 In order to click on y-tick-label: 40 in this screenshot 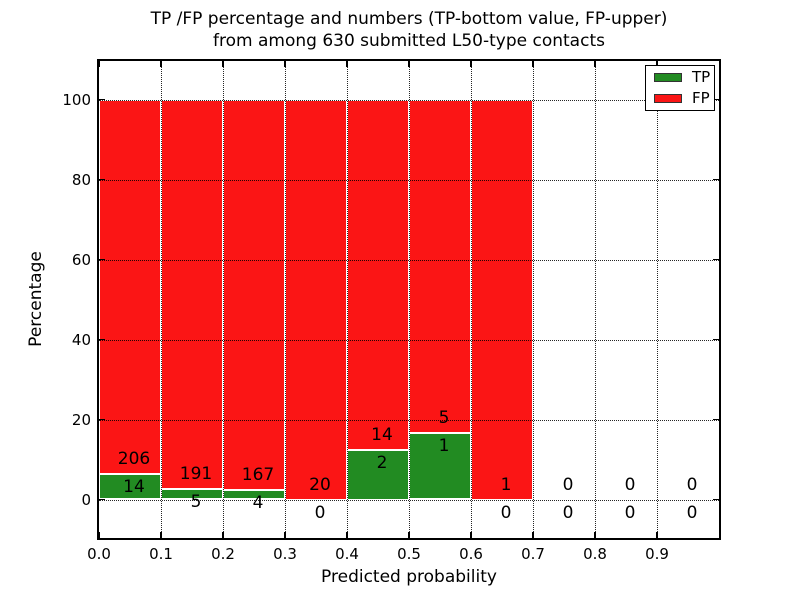, I will do `click(81, 339)`.